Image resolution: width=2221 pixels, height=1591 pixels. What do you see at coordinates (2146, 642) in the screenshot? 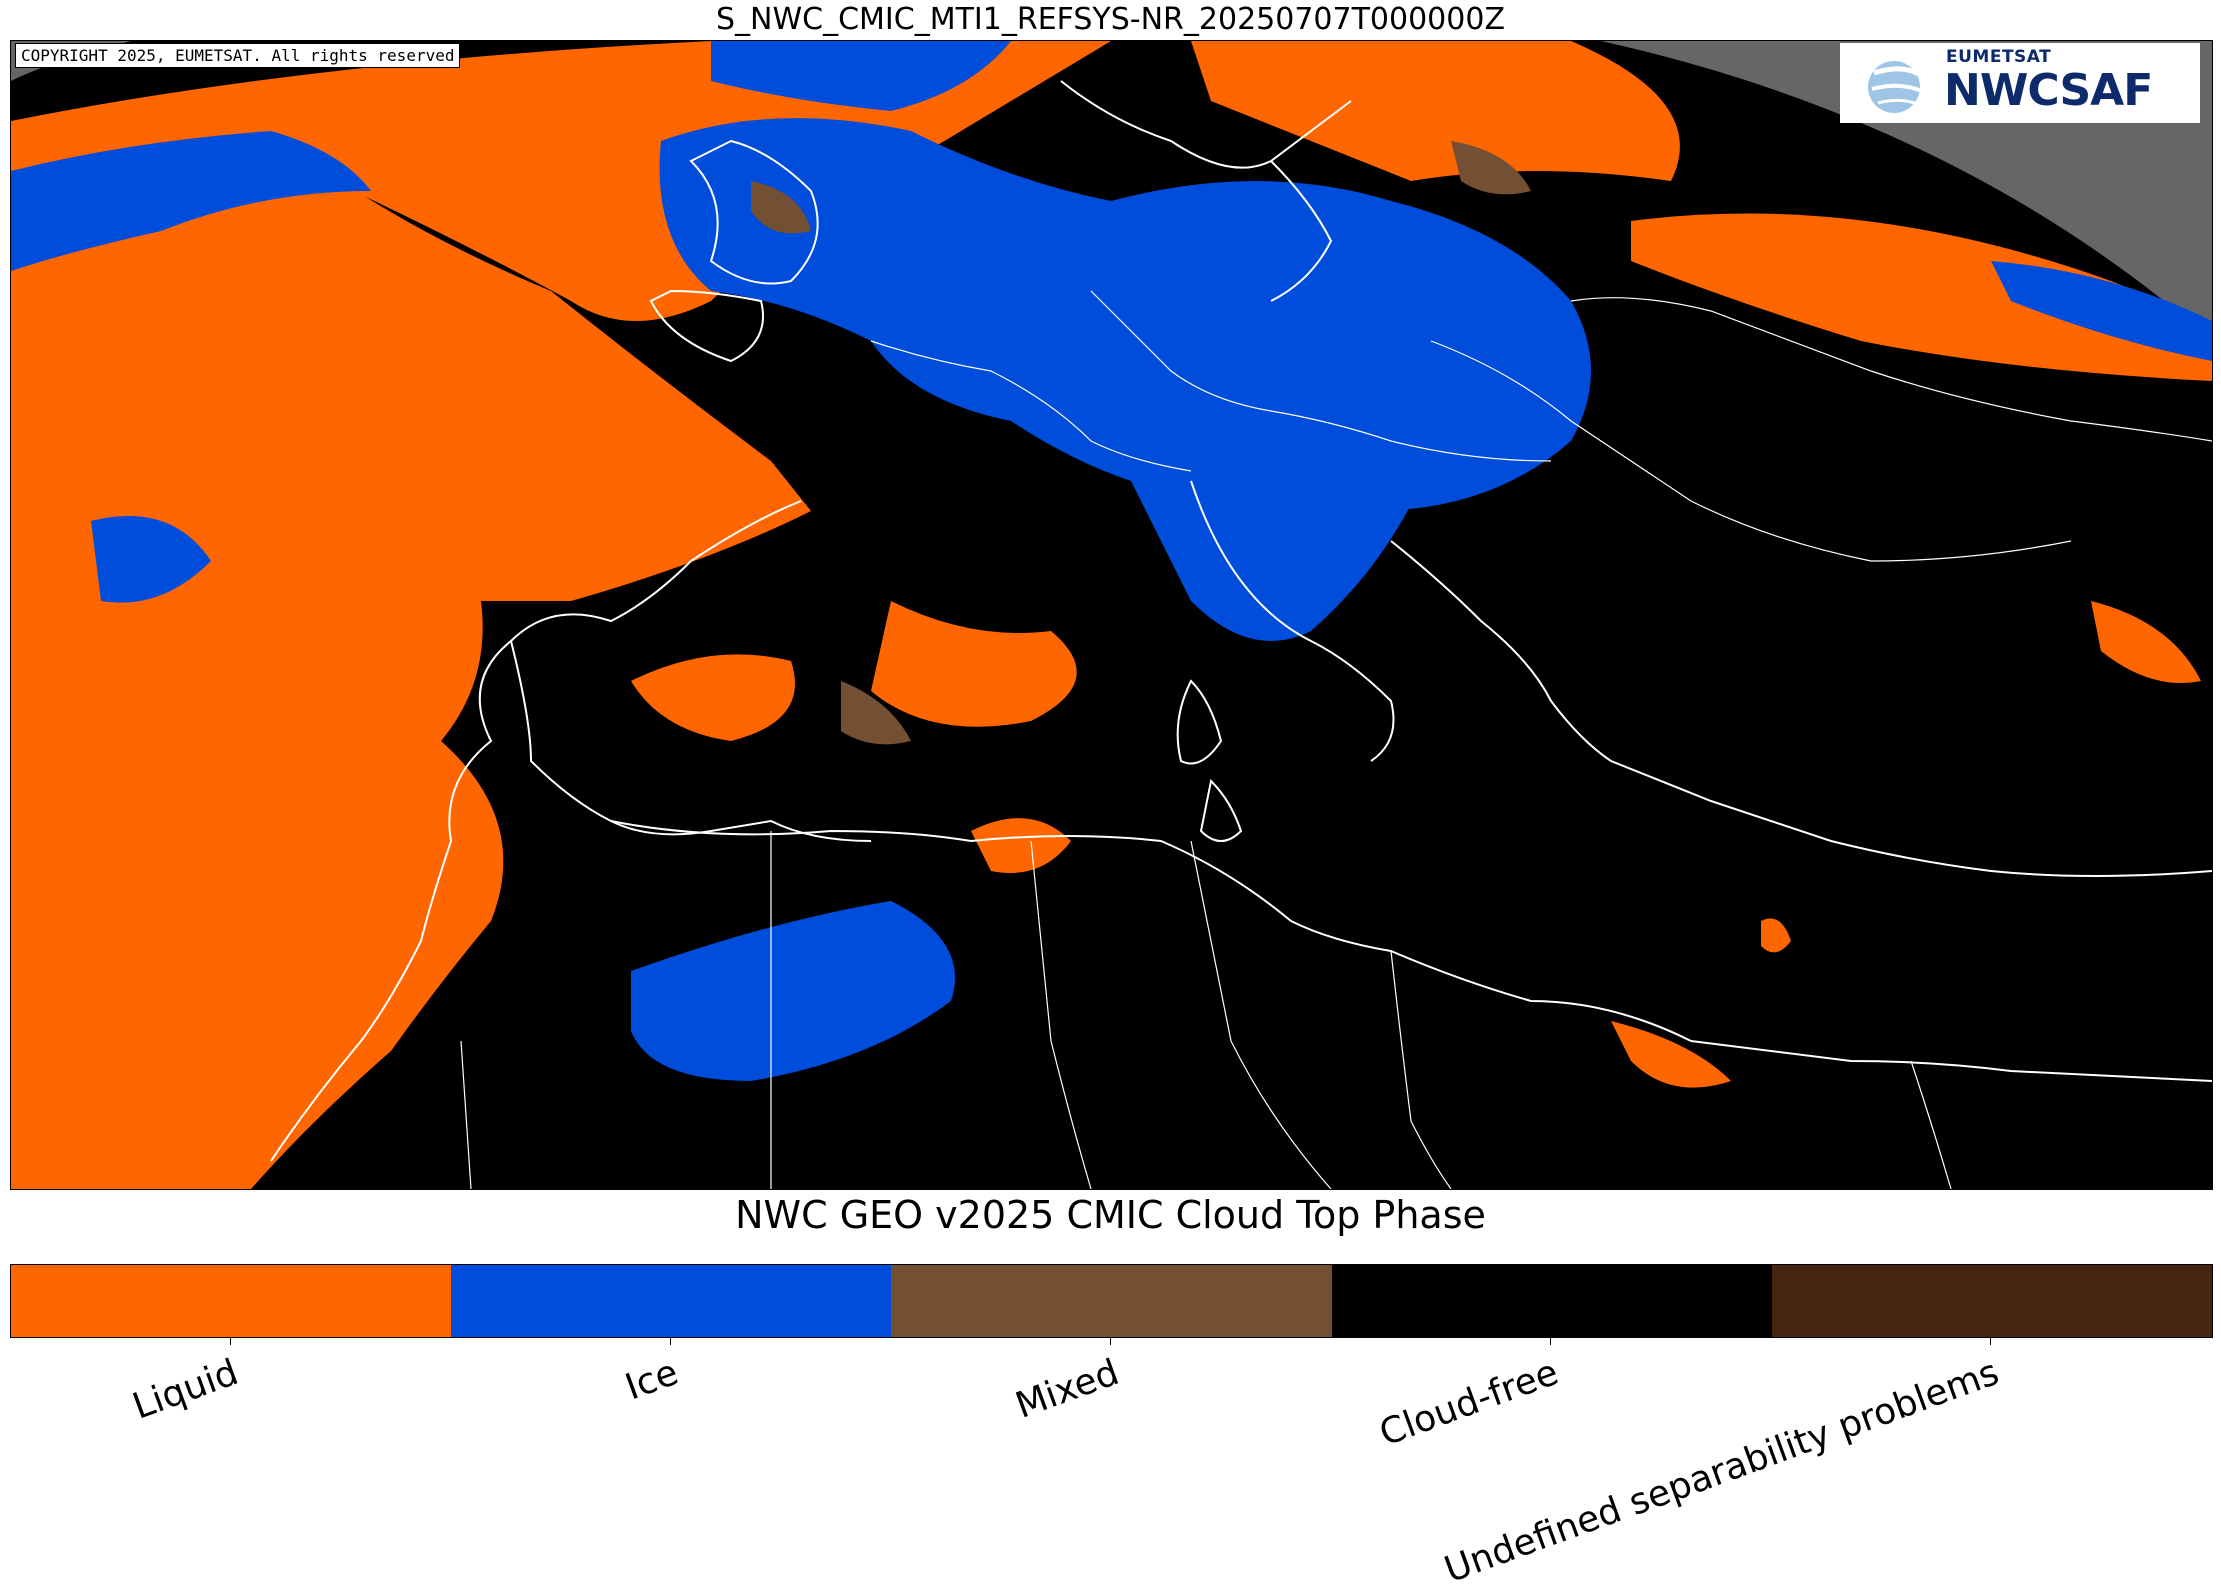
I see `liquid-turkey-patch` at bounding box center [2146, 642].